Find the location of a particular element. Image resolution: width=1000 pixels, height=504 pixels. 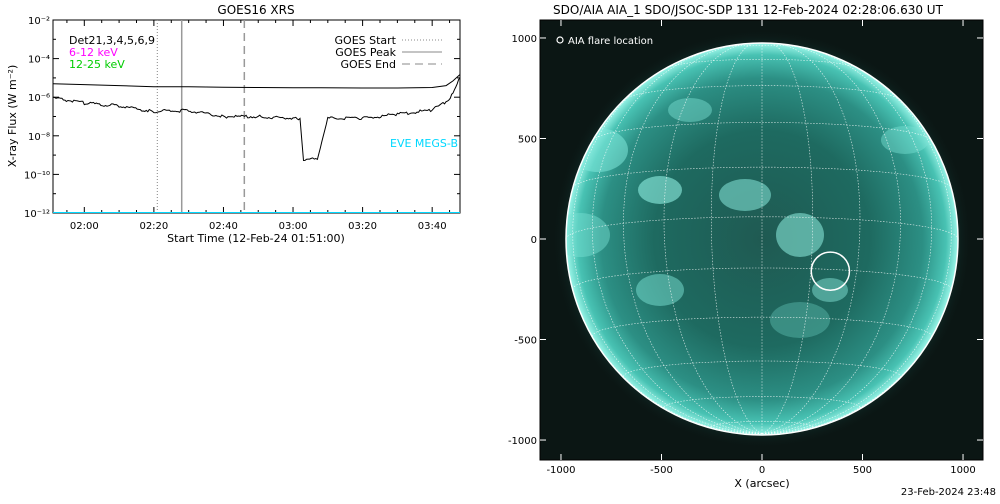

aia-y-tick-label: 1000 is located at coordinates (524, 39).